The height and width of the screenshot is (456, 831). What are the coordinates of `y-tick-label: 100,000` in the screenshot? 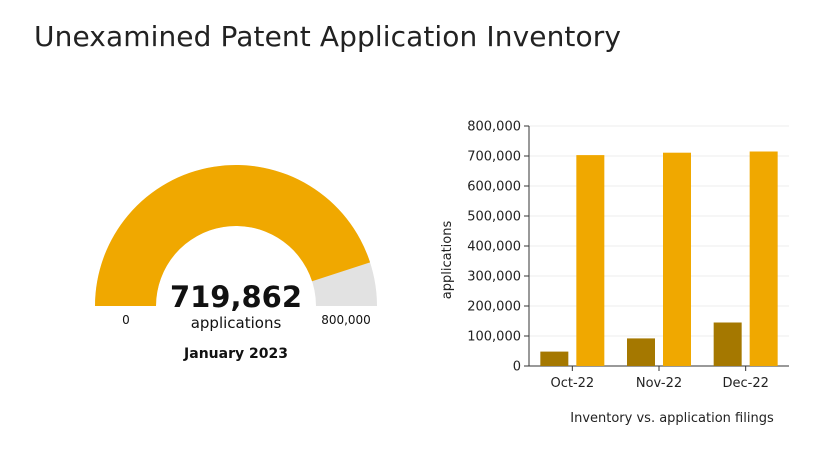 It's located at (494, 337).